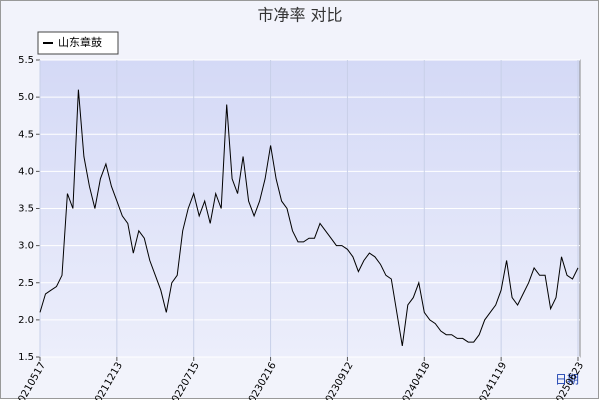  What do you see at coordinates (26, 283) in the screenshot?
I see `y-tick-label: 2.5` at bounding box center [26, 283].